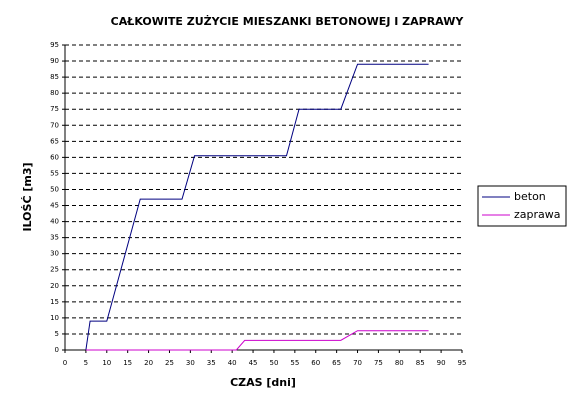 The width and height of the screenshot is (574, 409). Describe the element at coordinates (106, 363) in the screenshot. I see `x-tick-label: 10` at that location.